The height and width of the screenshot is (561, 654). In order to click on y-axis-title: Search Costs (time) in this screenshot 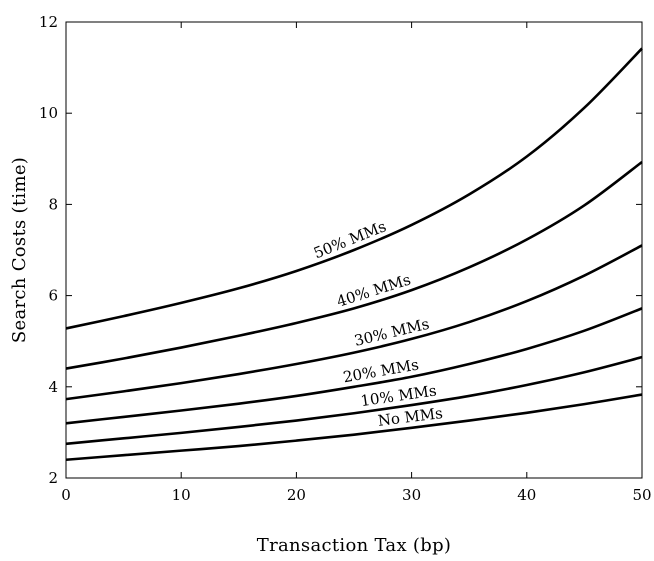, I will do `click(19, 250)`.